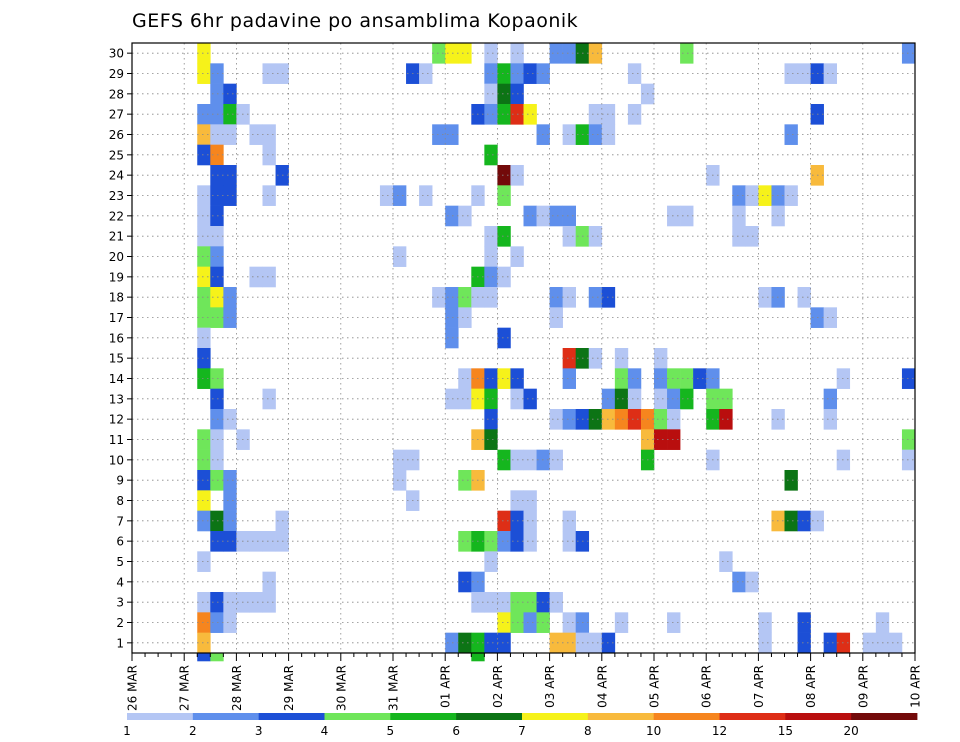 The height and width of the screenshot is (742, 960). Describe the element at coordinates (116, 298) in the screenshot. I see `y-tick-label: 18` at that location.